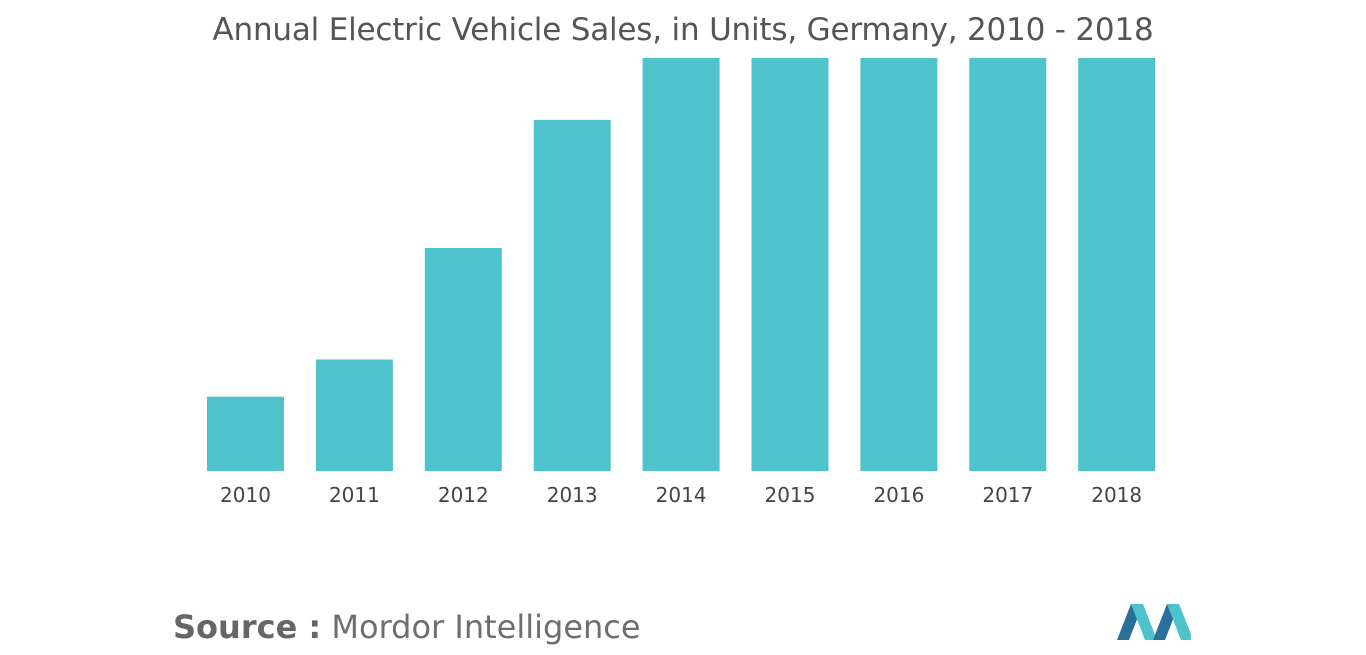 The height and width of the screenshot is (655, 1366). What do you see at coordinates (247, 627) in the screenshot?
I see `source-label: Source :` at bounding box center [247, 627].